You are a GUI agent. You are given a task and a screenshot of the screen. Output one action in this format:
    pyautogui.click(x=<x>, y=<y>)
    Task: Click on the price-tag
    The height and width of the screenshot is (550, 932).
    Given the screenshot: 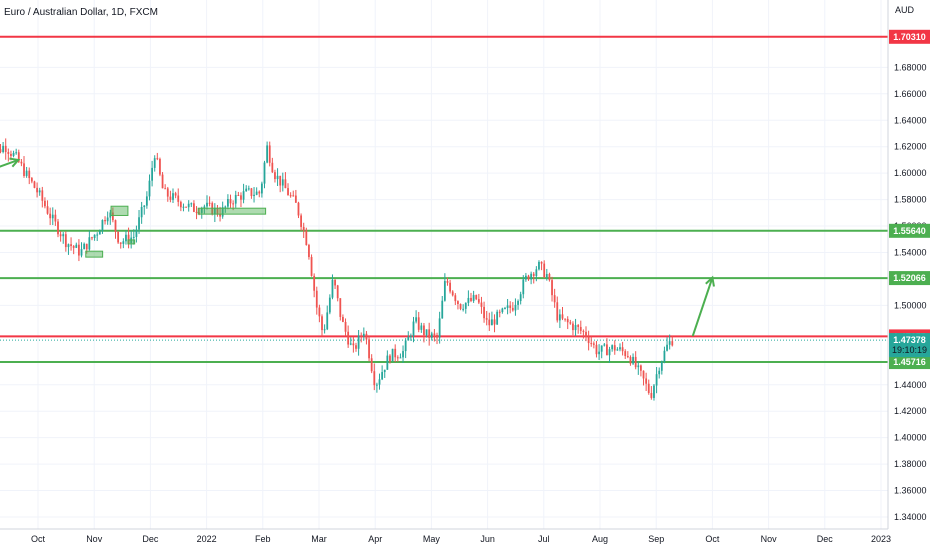 What is the action you would take?
    pyautogui.click(x=909, y=362)
    